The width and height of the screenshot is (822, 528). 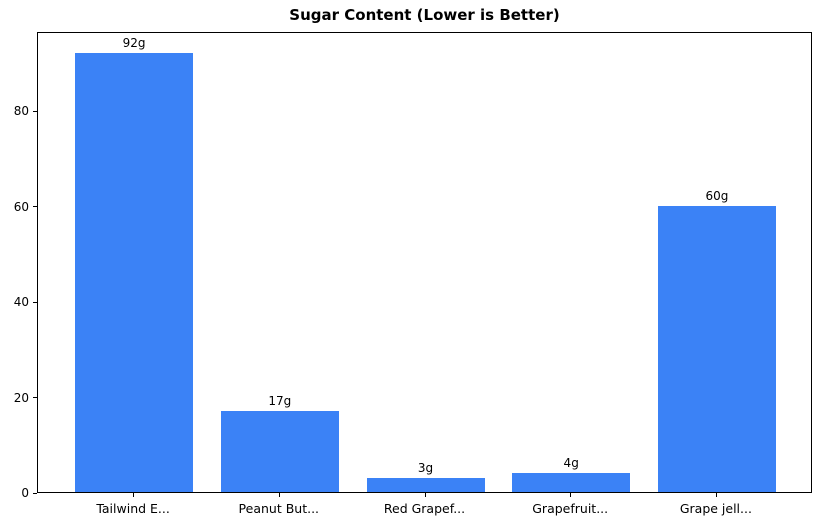 What do you see at coordinates (425, 467) in the screenshot?
I see `bar-value-label: 3g` at bounding box center [425, 467].